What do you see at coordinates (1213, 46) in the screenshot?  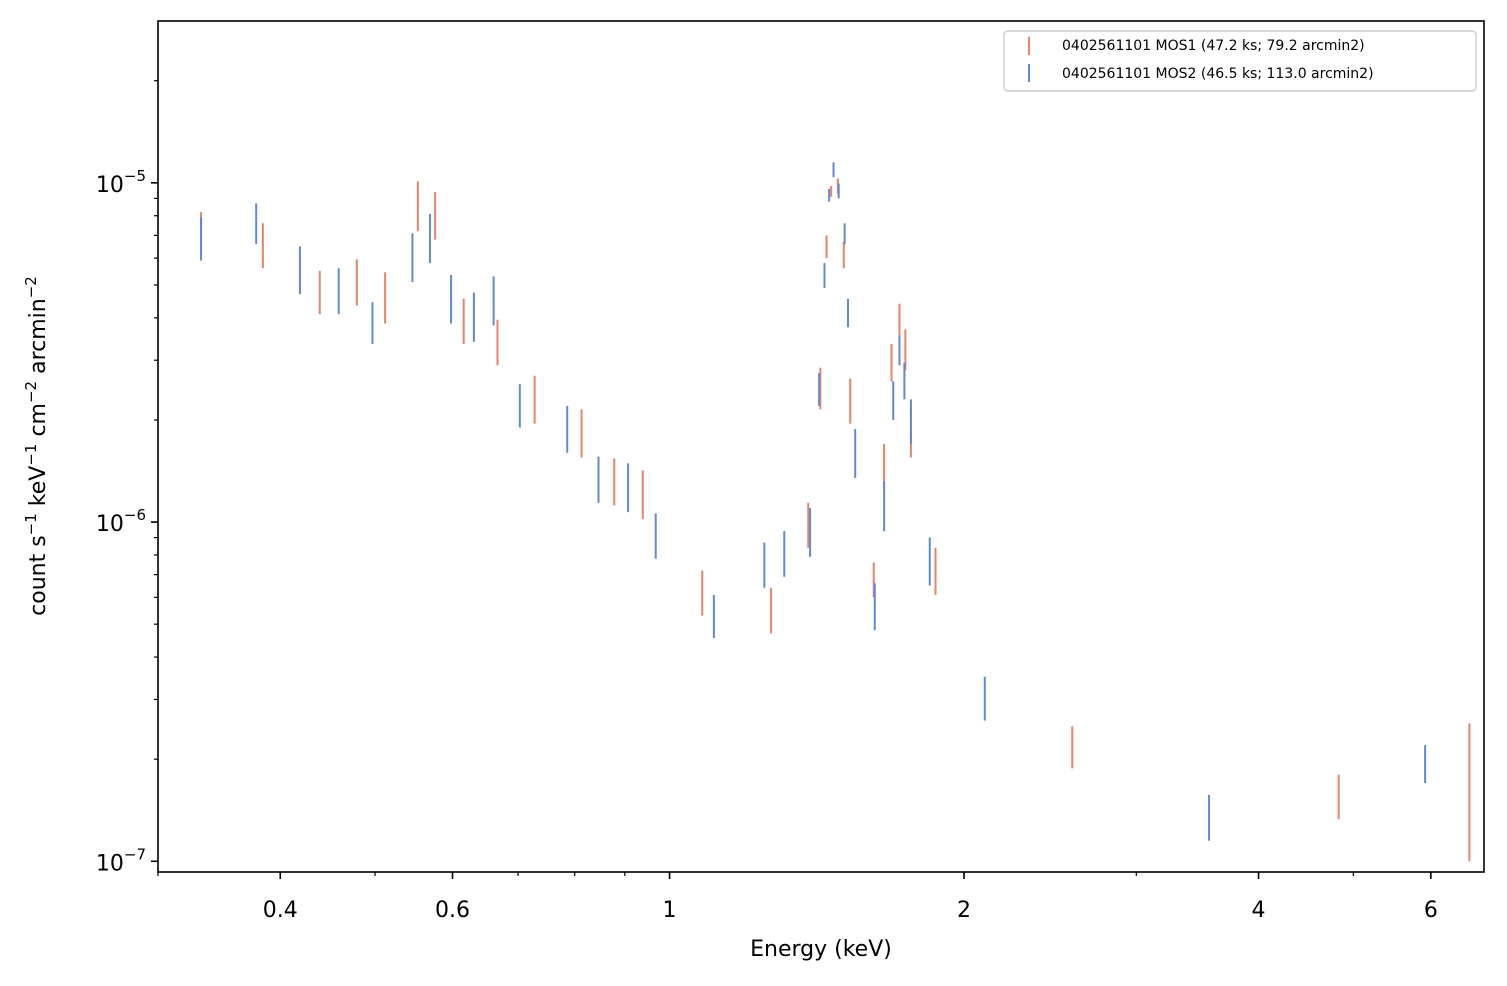 I see `legend-label-mos1: 0402561101 MOS1 (47.2 ks; 79.2 arcmin2)` at bounding box center [1213, 46].